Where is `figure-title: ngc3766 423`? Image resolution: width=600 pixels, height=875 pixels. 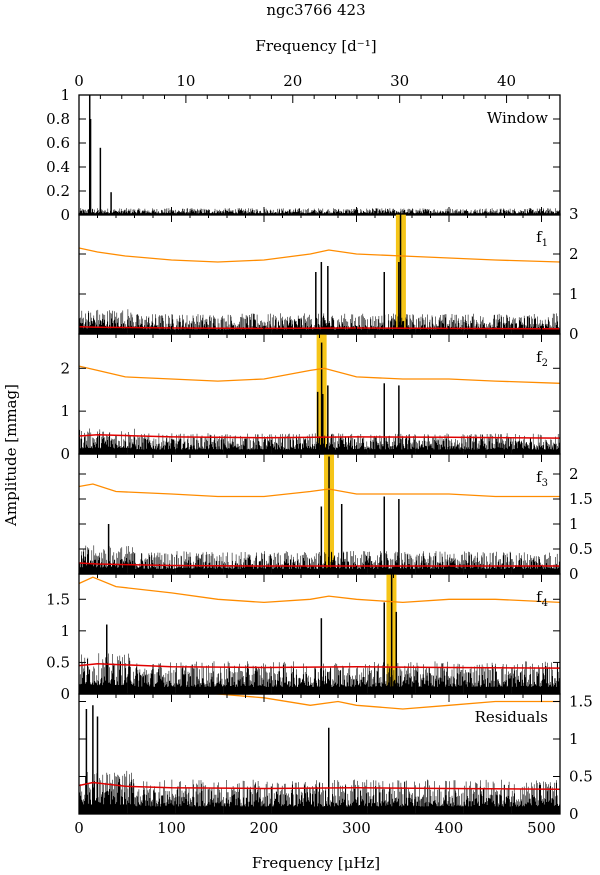 figure-title: ngc3766 423 is located at coordinates (315, 10).